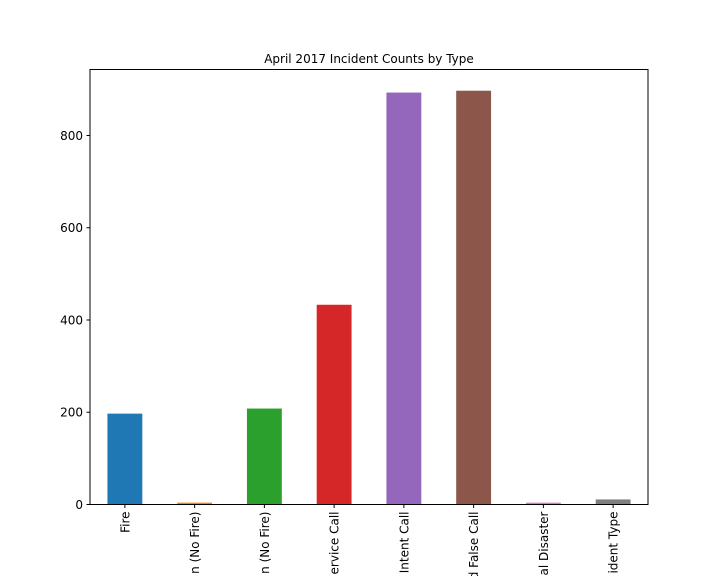 The image size is (720, 576). I want to click on y-tick-label: 800, so click(71, 136).